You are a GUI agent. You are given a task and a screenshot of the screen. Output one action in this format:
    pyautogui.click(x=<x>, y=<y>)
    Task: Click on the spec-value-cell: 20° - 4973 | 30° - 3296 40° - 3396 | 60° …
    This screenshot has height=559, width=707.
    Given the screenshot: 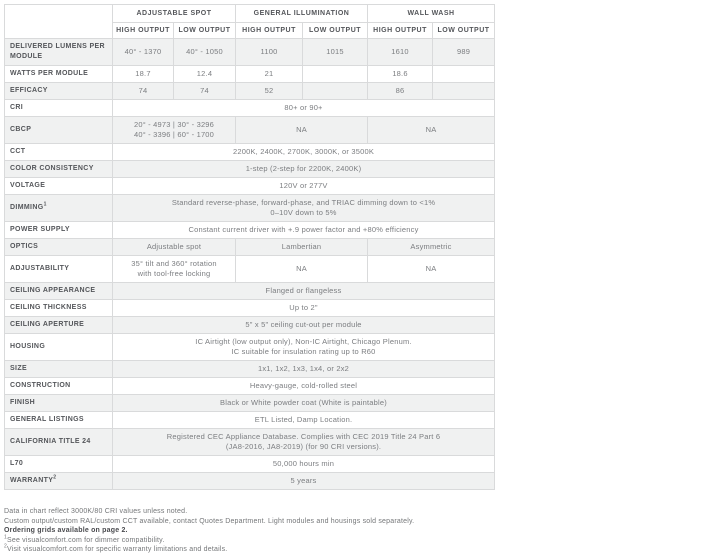 What is the action you would take?
    pyautogui.click(x=174, y=130)
    